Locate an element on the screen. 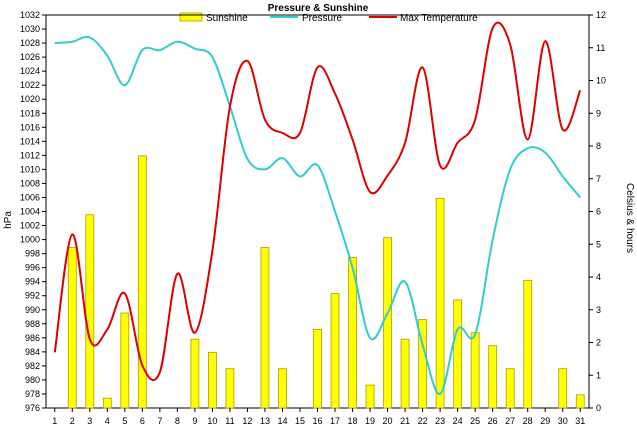 The height and width of the screenshot is (431, 637). right-tick-label: 12 is located at coordinates (601, 15).